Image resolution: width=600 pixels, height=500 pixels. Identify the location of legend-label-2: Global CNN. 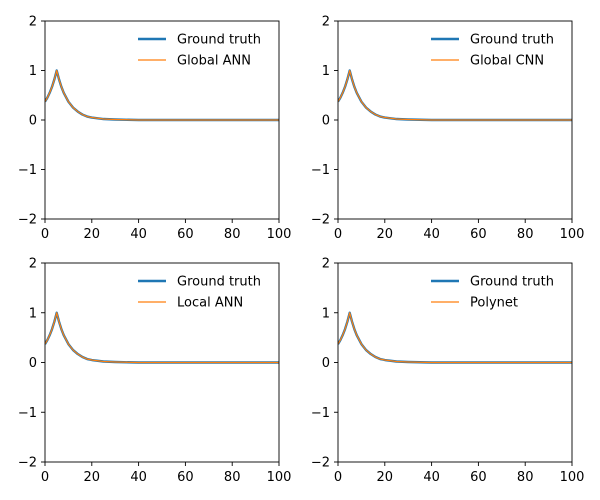
(507, 61).